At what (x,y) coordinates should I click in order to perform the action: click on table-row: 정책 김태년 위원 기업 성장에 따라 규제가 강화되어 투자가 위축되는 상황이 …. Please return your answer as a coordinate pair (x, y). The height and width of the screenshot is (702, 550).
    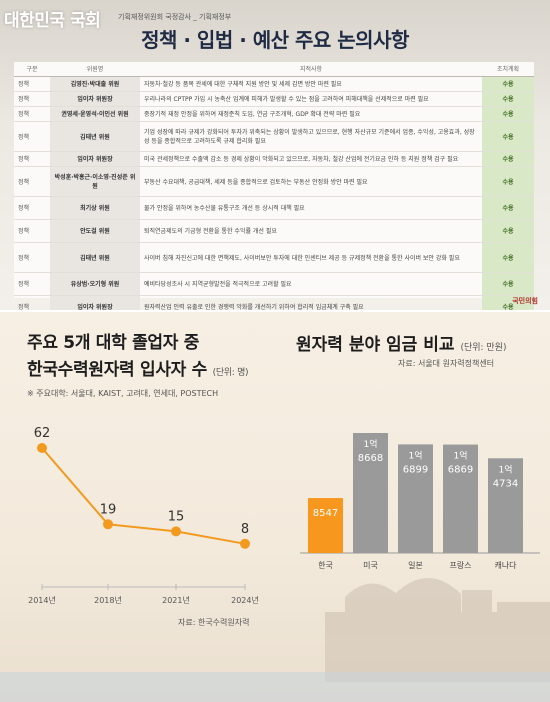
    Looking at the image, I should click on (274, 136).